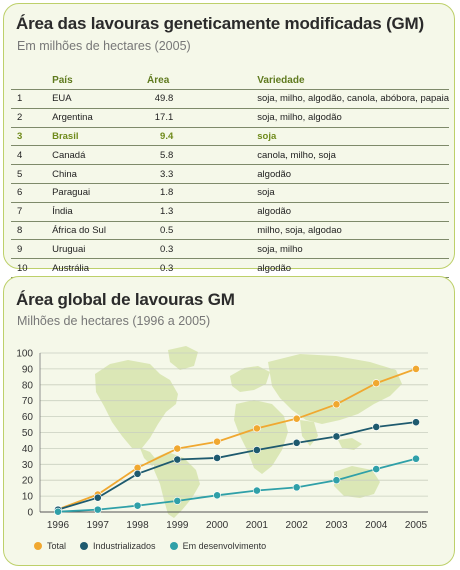 This screenshot has height=570, width=460. What do you see at coordinates (84, 249) in the screenshot?
I see `cell-country: Uruguai` at bounding box center [84, 249].